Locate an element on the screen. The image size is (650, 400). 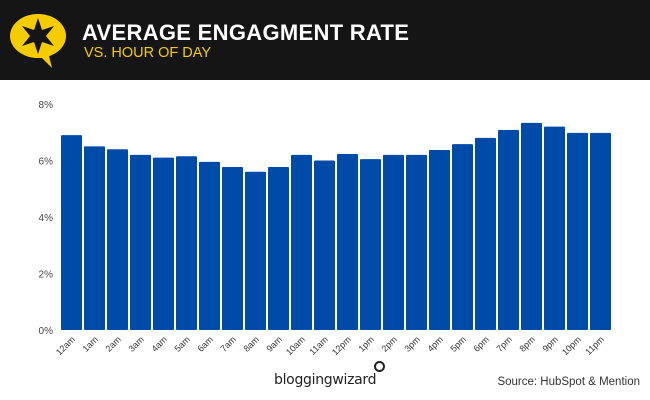
chart-subtitle: VS. HOUR OF DAY is located at coordinates (148, 53).